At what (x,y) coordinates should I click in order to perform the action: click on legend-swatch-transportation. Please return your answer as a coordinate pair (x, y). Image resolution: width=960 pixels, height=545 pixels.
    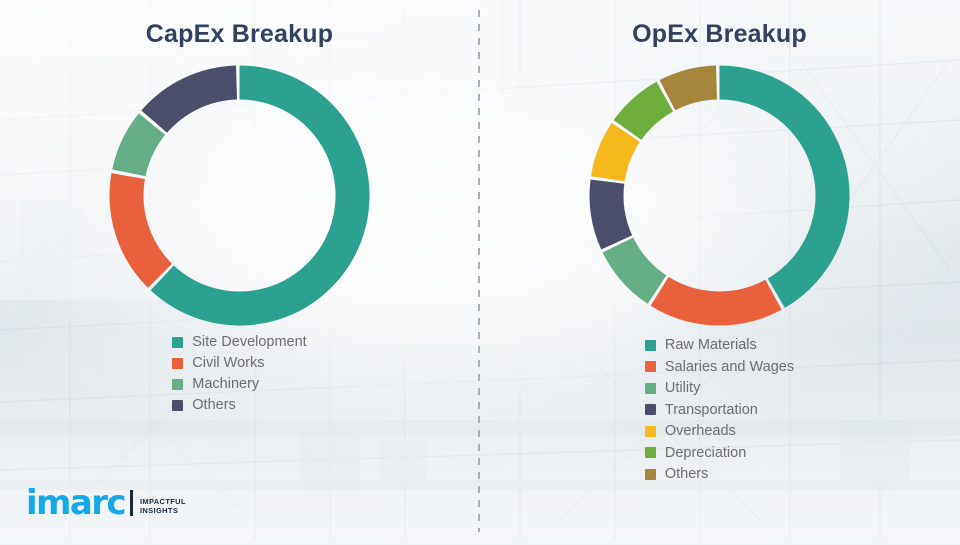
    Looking at the image, I should click on (650, 410).